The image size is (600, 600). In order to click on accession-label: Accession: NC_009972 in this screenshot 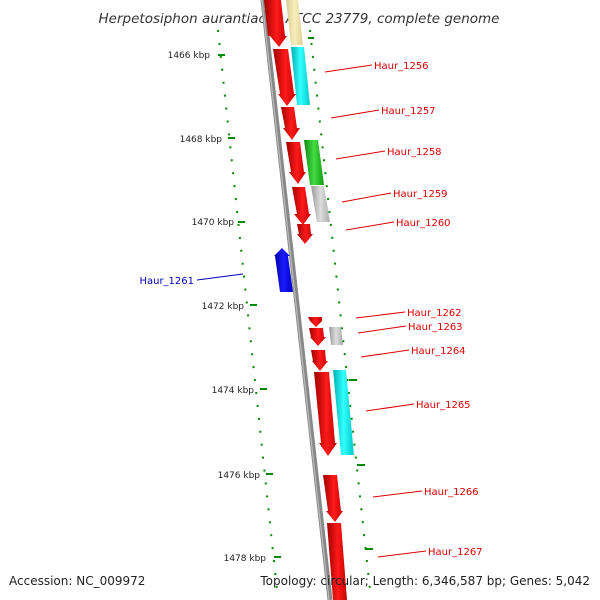, I will do `click(77, 581)`.